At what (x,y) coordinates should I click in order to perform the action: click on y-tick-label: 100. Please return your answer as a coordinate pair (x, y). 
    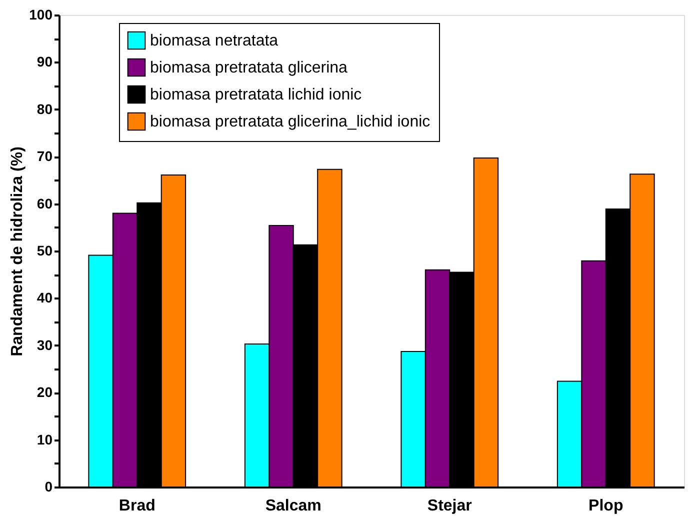
    Looking at the image, I should click on (41, 14).